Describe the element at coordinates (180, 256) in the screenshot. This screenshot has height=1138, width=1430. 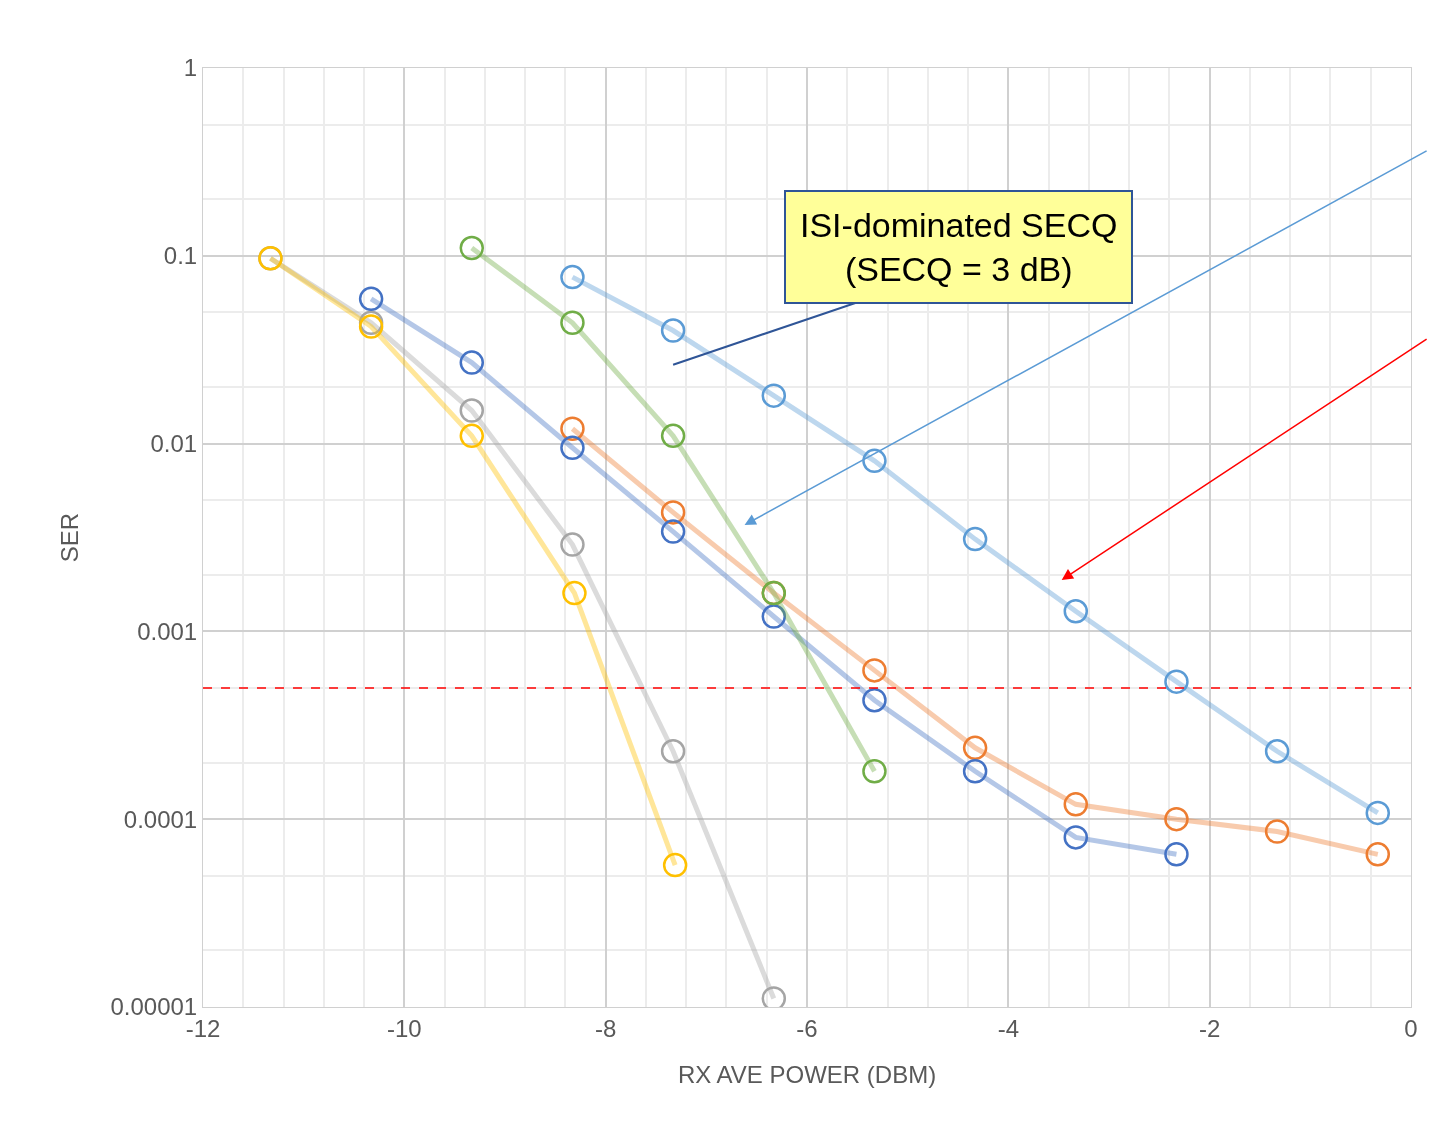
I see `y-tick-label: 0.1` at that location.